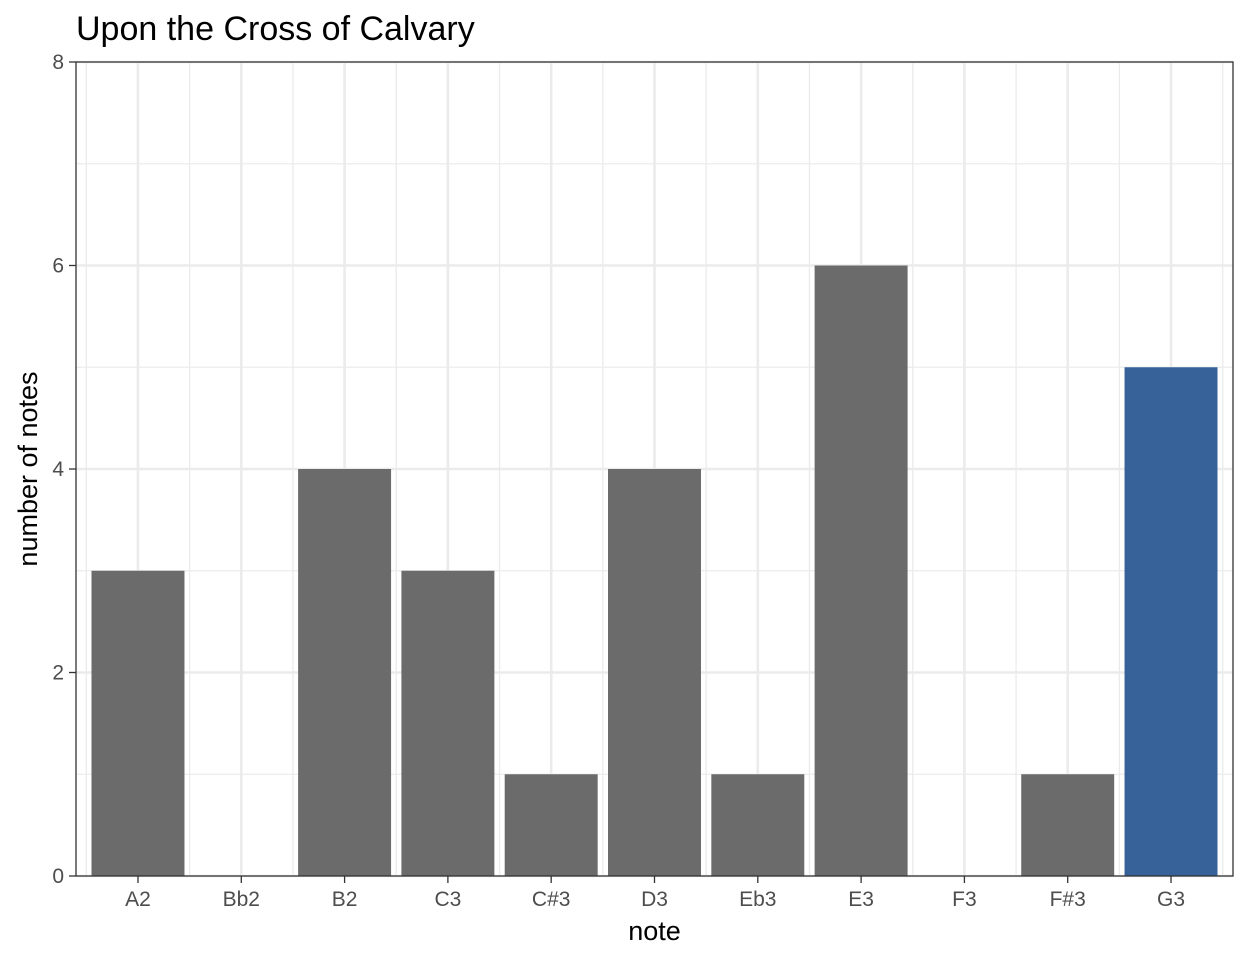  Describe the element at coordinates (757, 899) in the screenshot. I see `x-tick-label: Eb3` at that location.